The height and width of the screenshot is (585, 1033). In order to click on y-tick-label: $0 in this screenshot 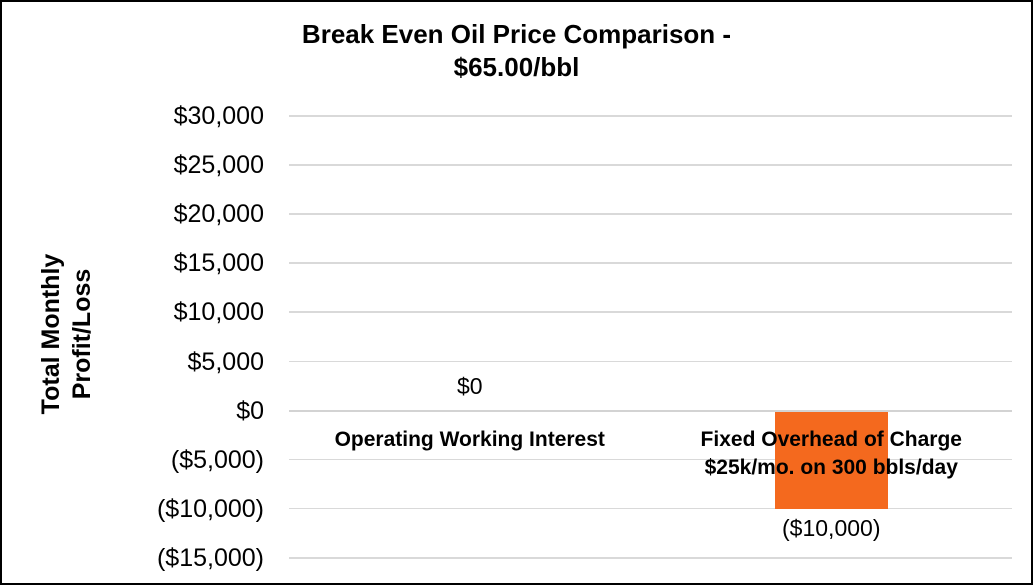, I will do `click(250, 410)`.